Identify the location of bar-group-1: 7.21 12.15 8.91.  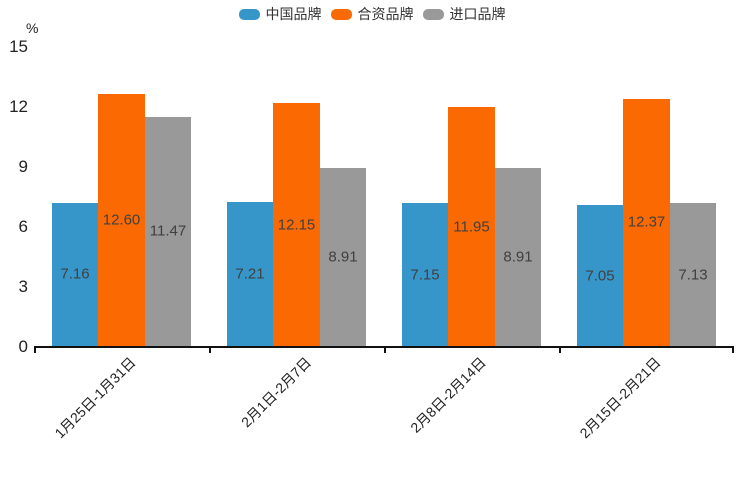
(296, 197).